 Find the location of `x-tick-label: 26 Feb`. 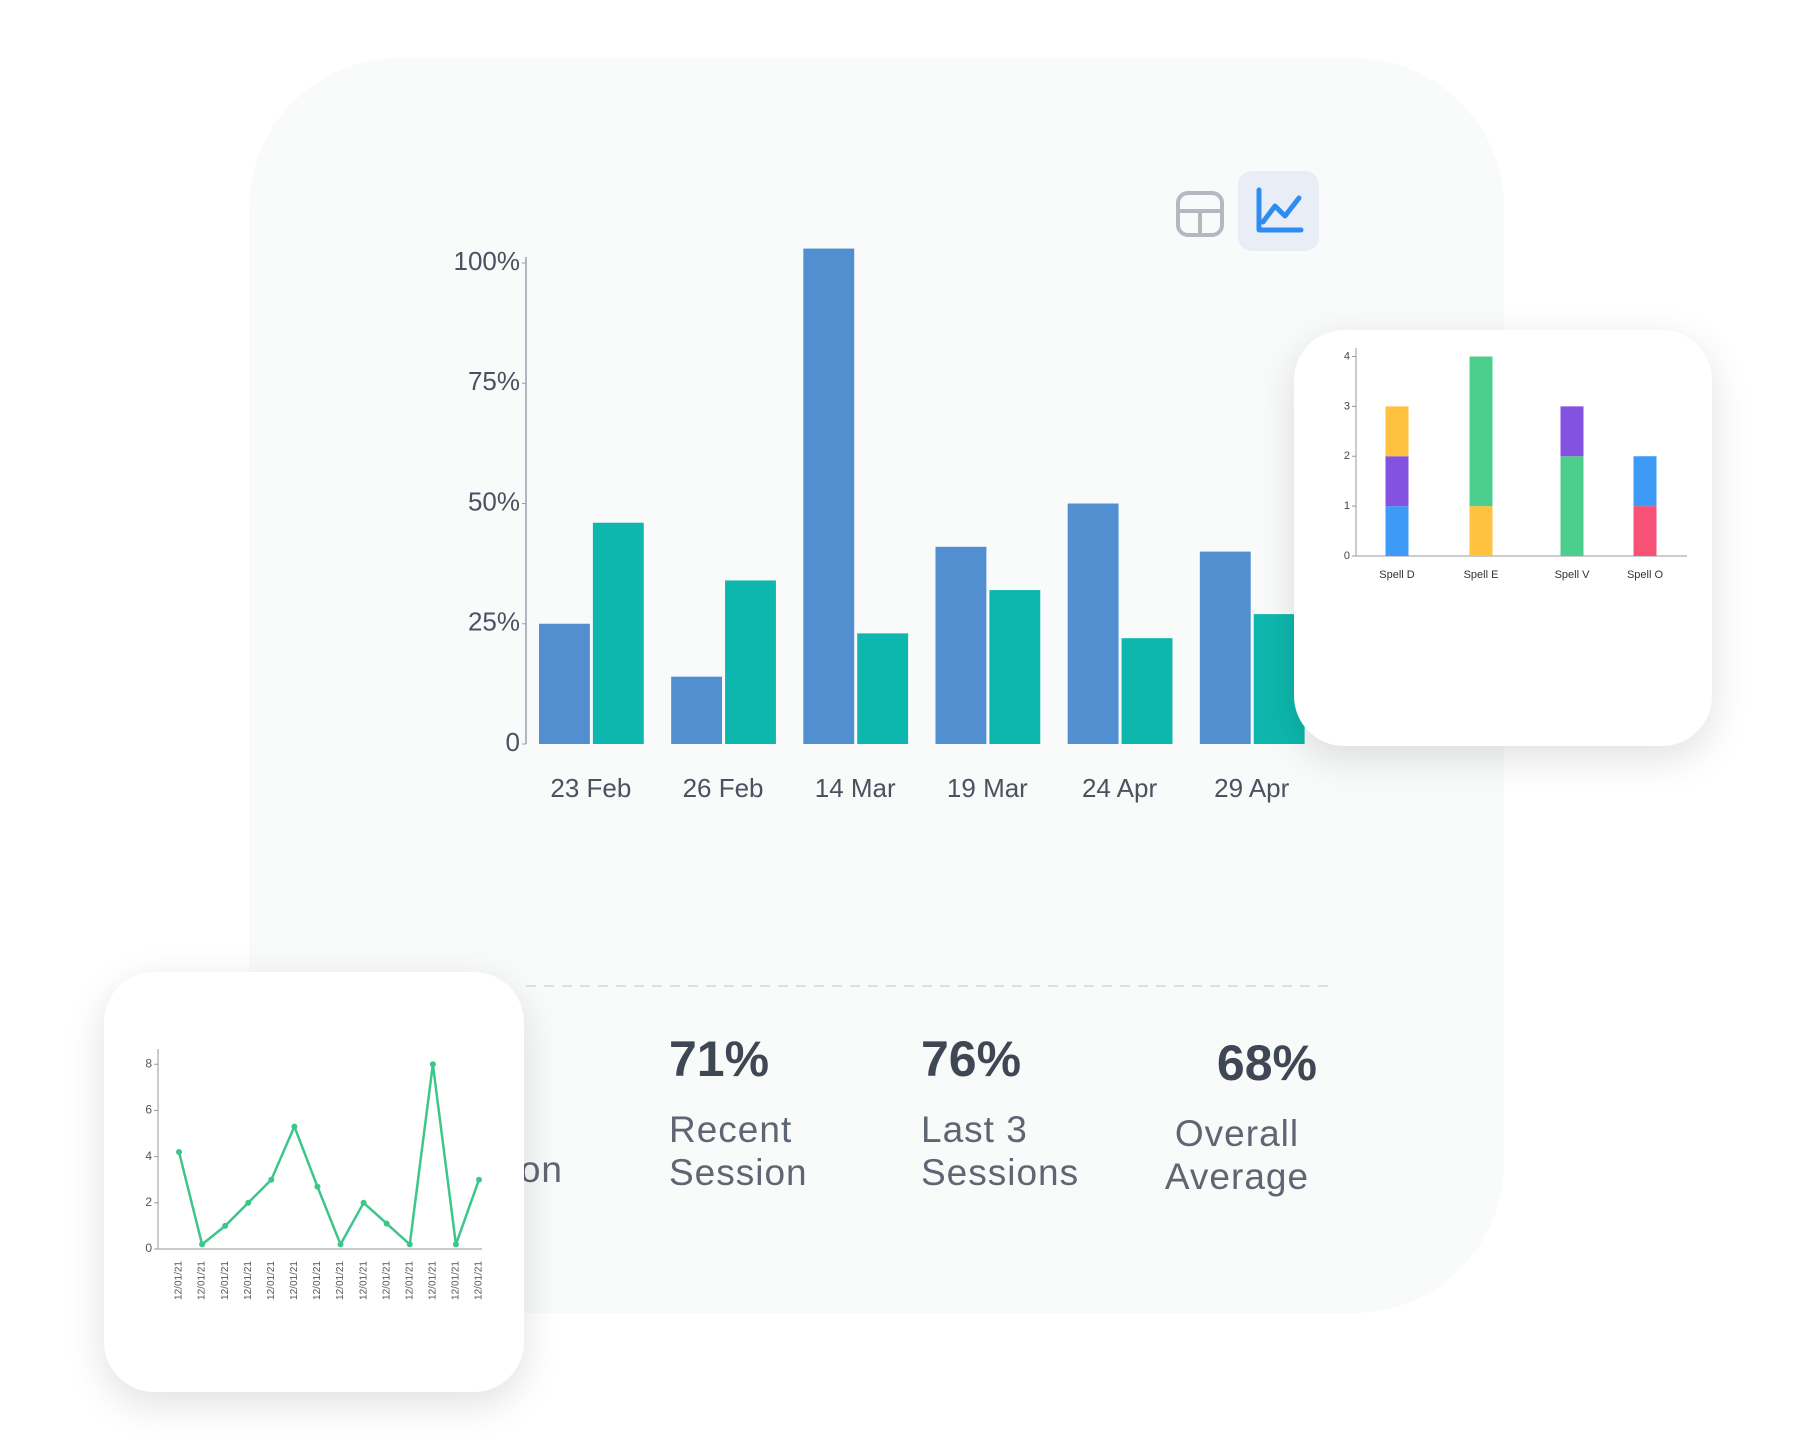

x-tick-label: 26 Feb is located at coordinates (723, 788).